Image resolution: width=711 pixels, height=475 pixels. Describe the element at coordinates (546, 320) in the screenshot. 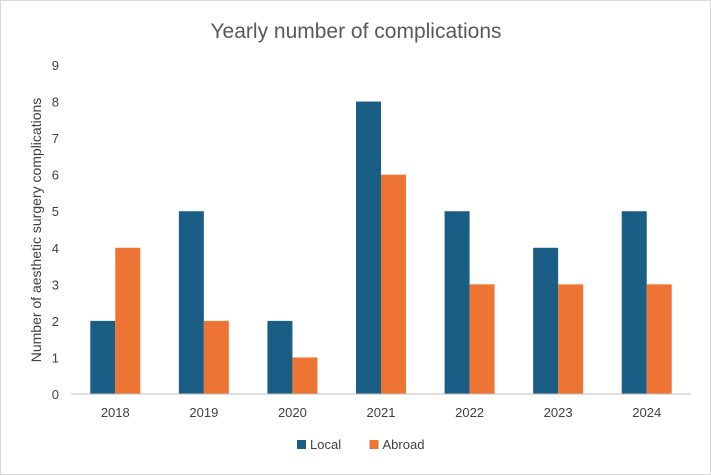

I see `bar-local-2023` at that location.